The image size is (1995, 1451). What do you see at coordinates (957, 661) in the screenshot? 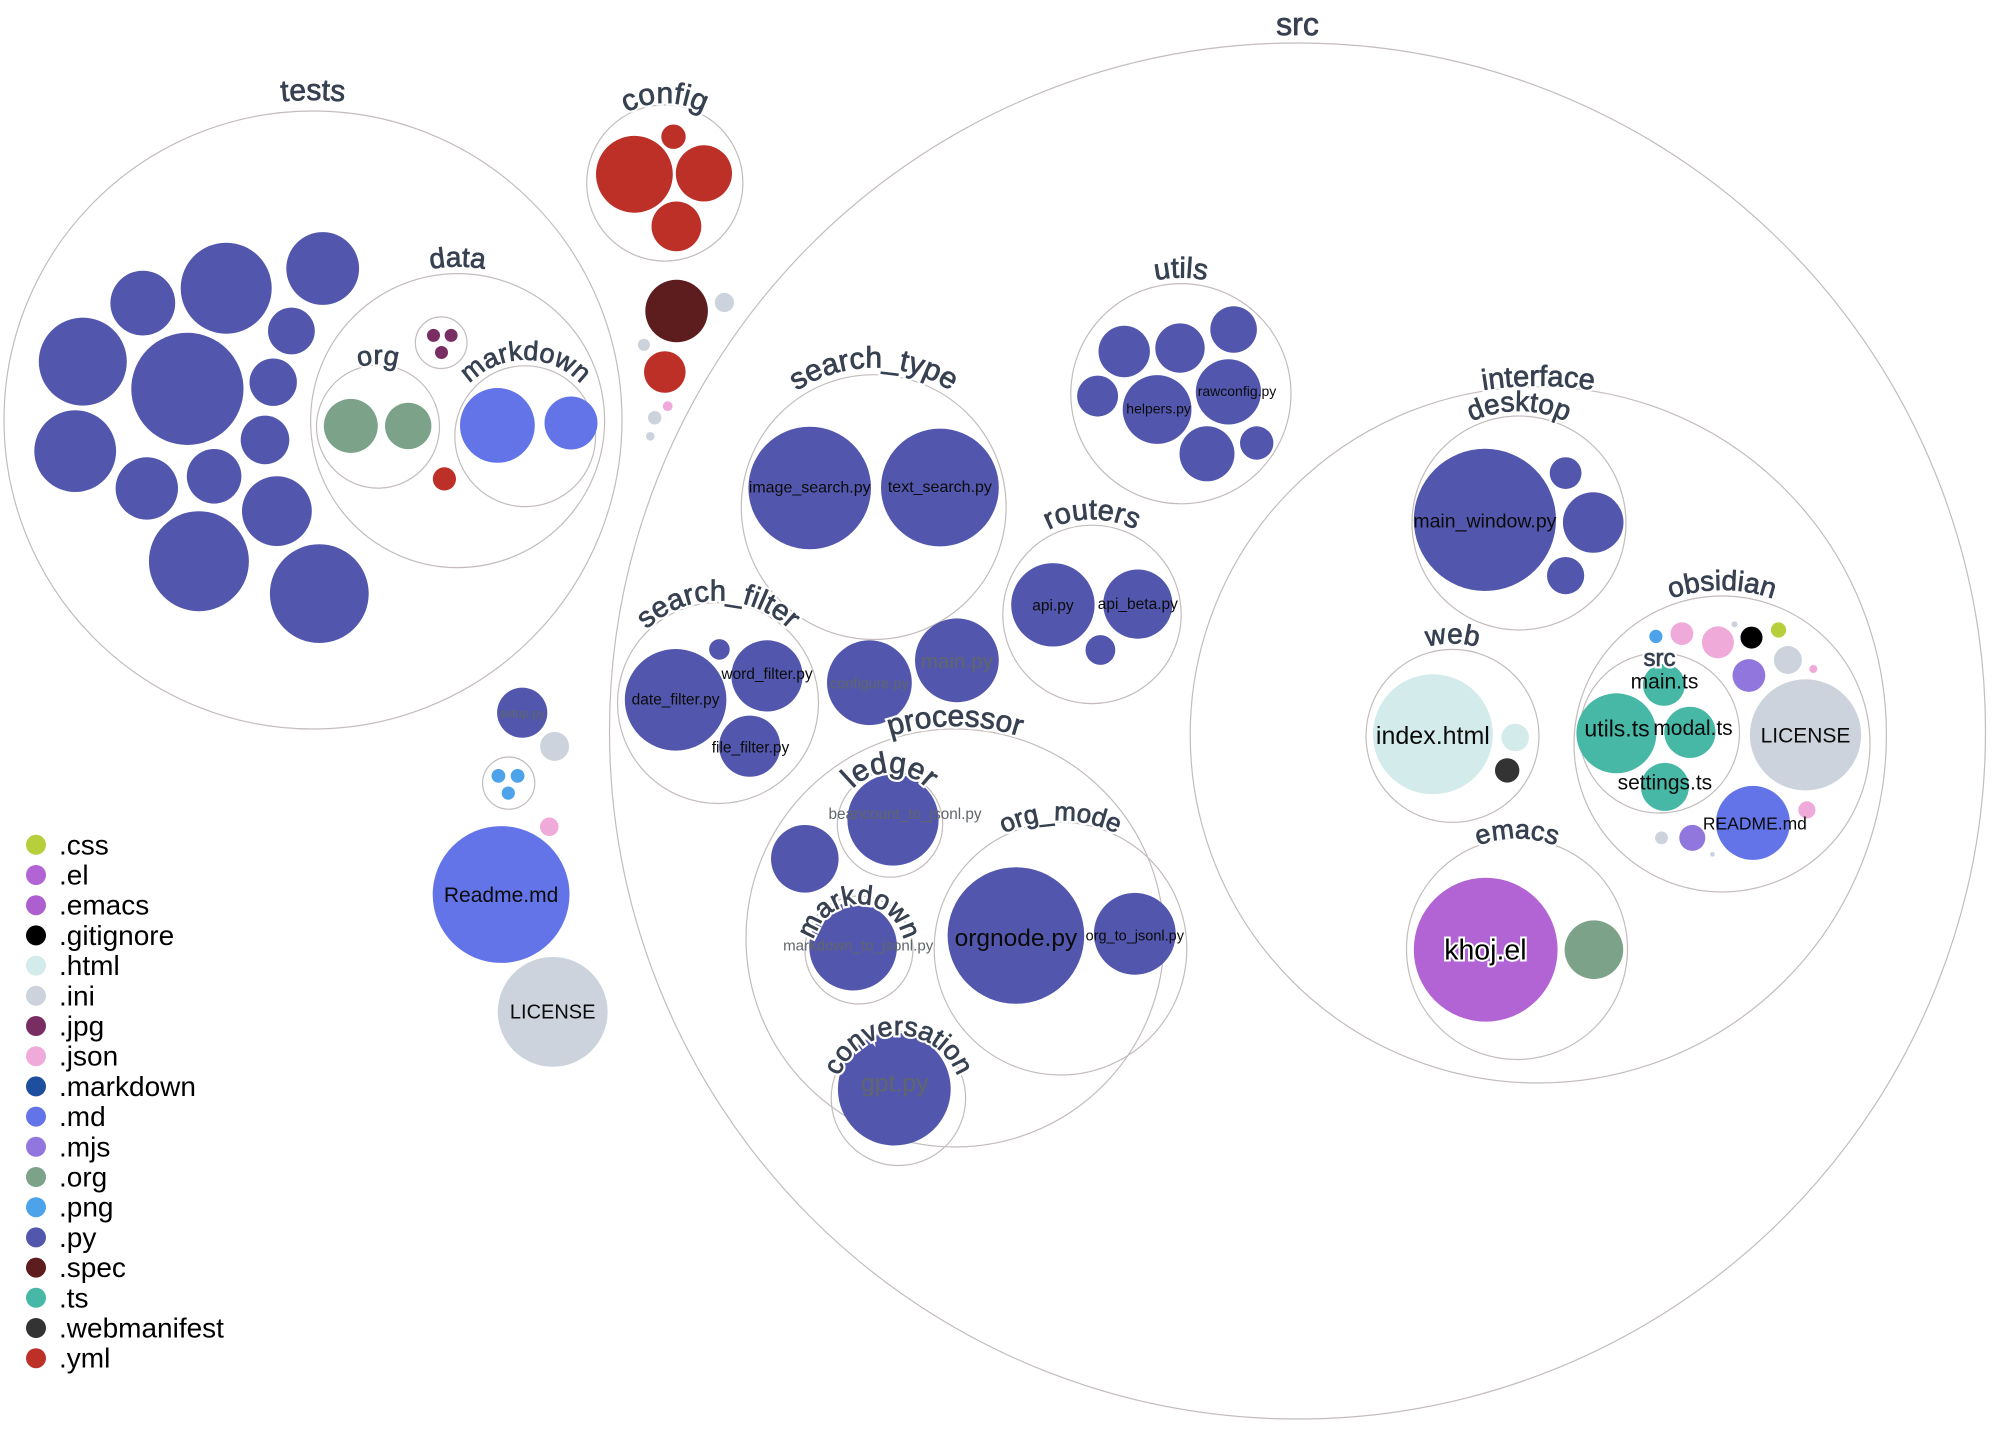
I see `svg-text: main.py` at bounding box center [957, 661].